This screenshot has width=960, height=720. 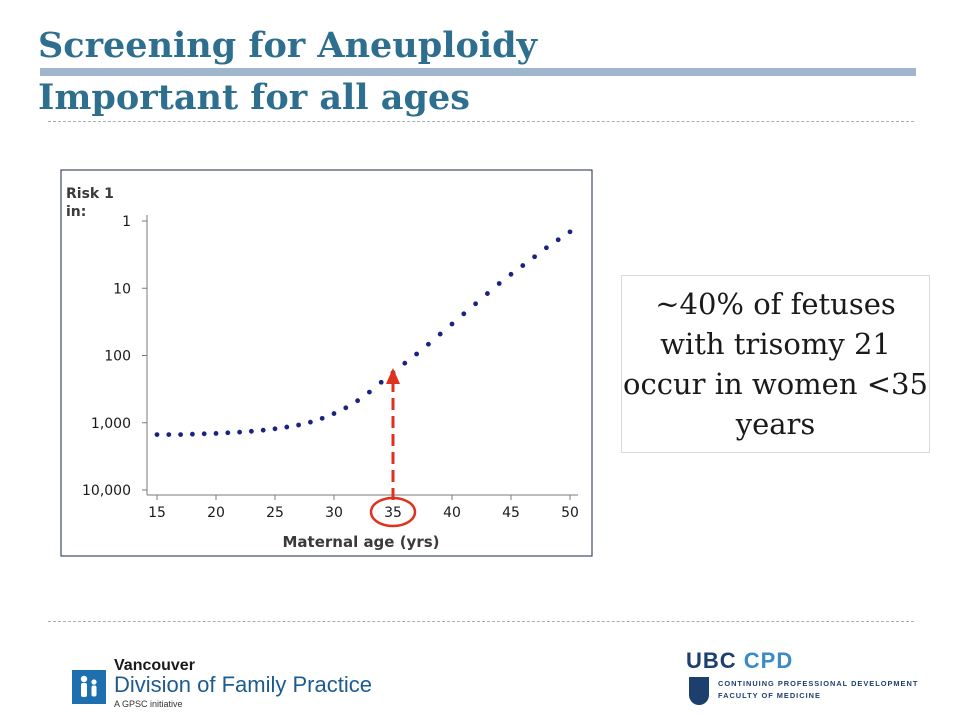 I want to click on y-axis-label: Risk 1 in:, so click(x=92, y=203).